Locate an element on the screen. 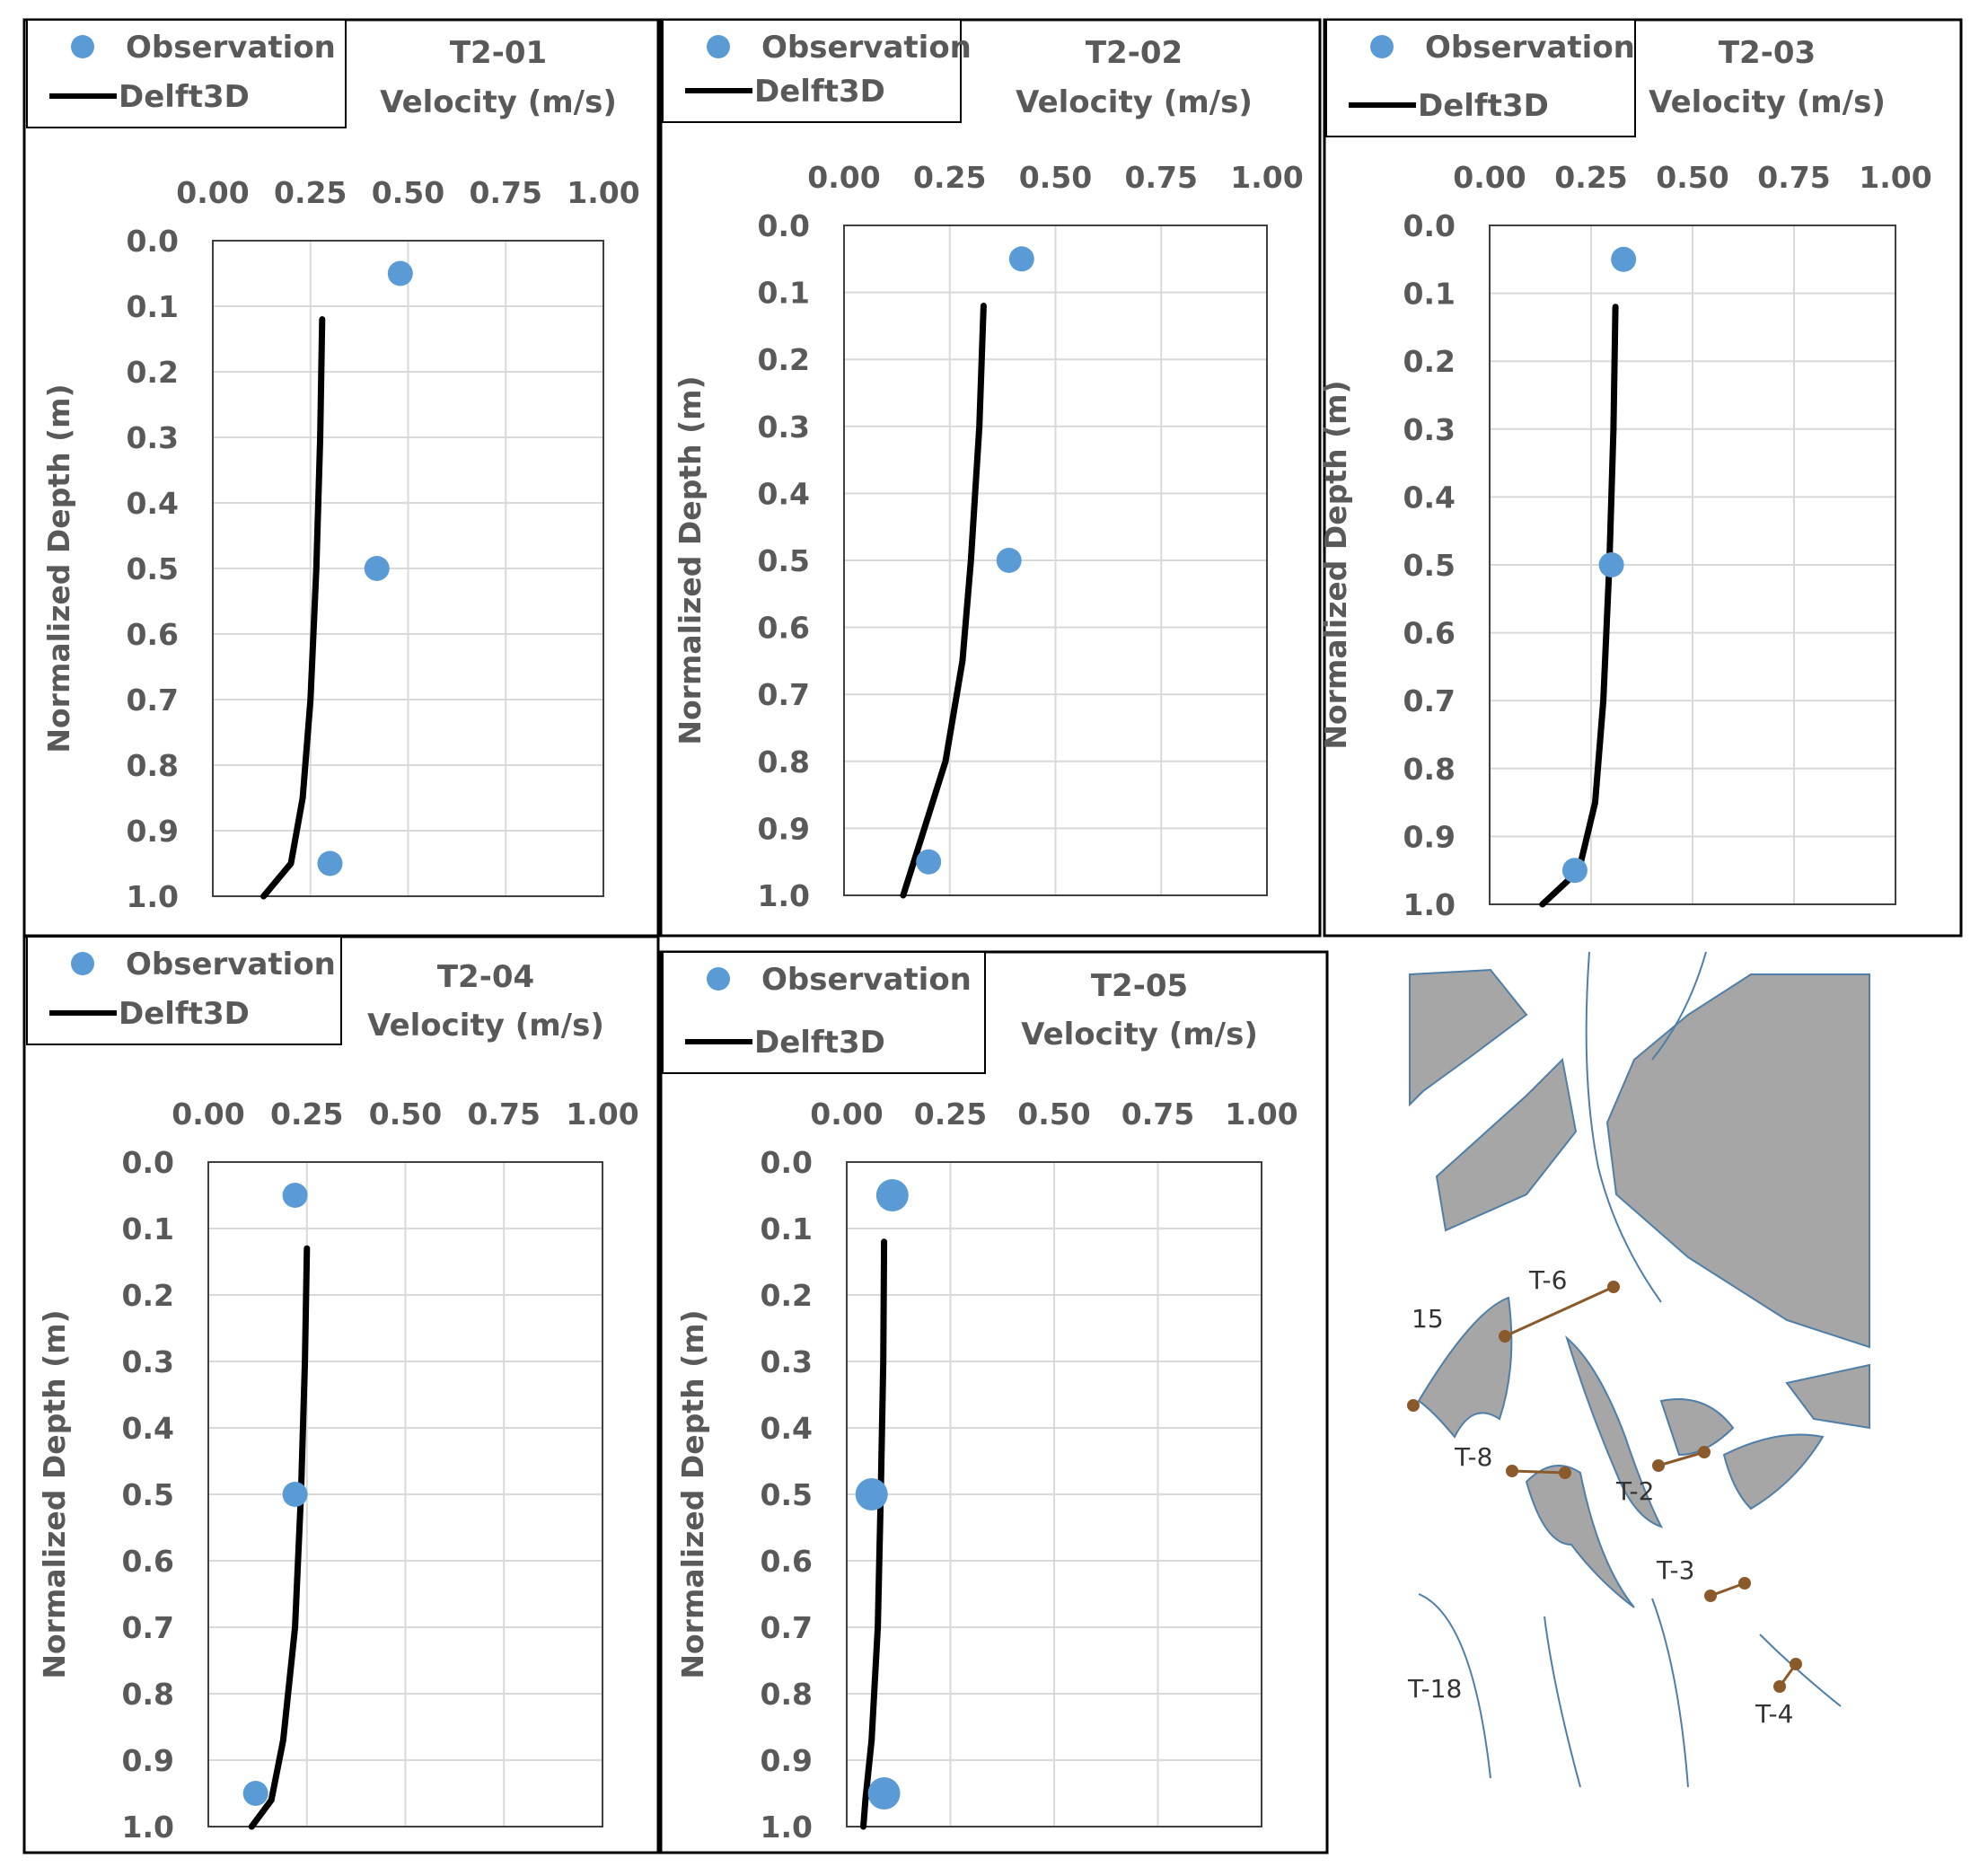 The image size is (1979, 1876). map-label-t8: T-8 is located at coordinates (1473, 1457).